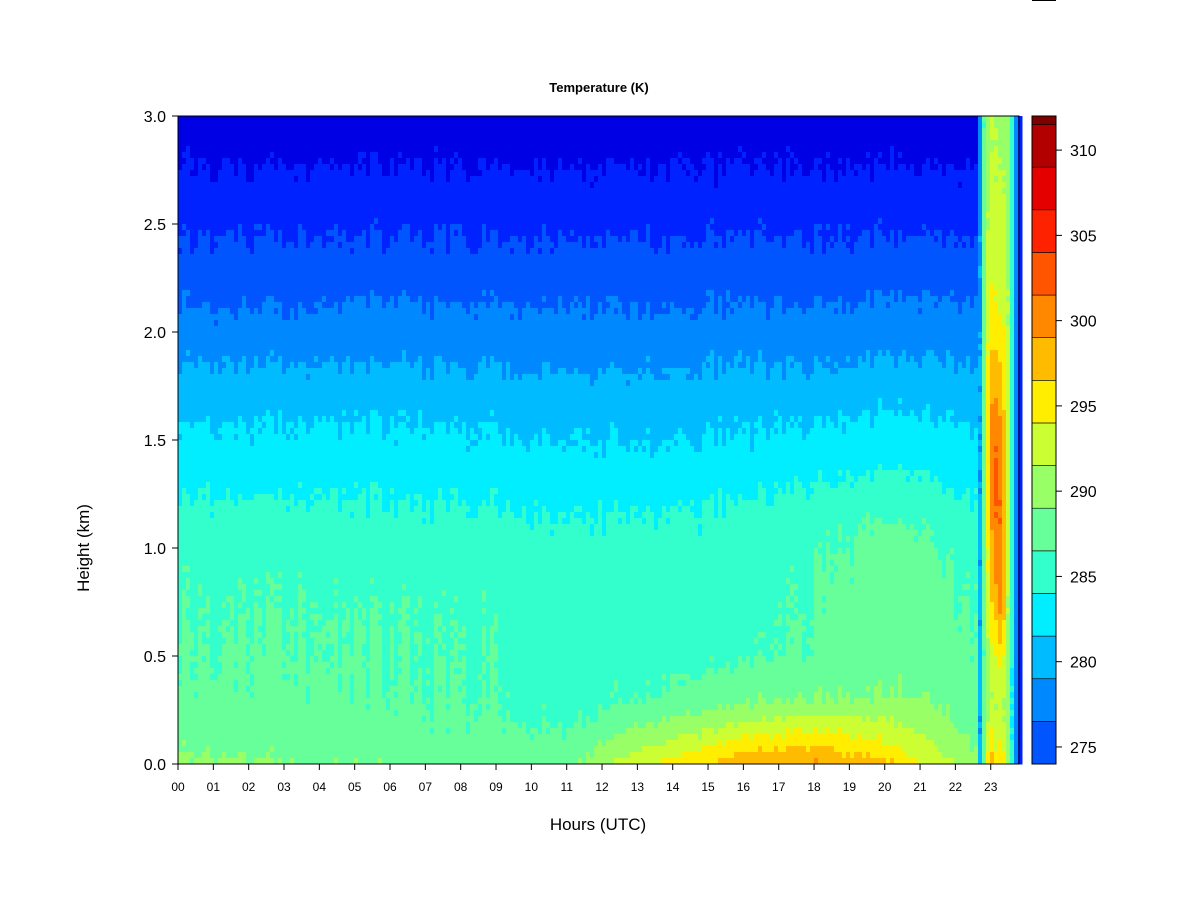 Image resolution: width=1200 pixels, height=900 pixels. I want to click on x-tick-label: 10, so click(532, 787).